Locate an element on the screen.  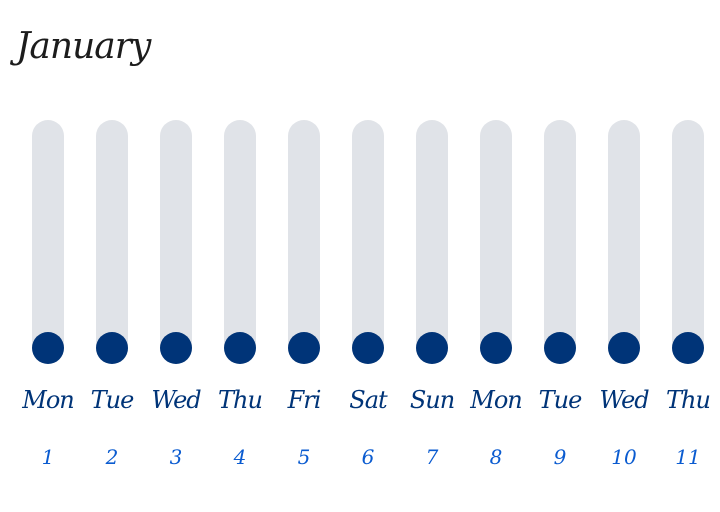
weekday-label: Sun is located at coordinates (432, 400).